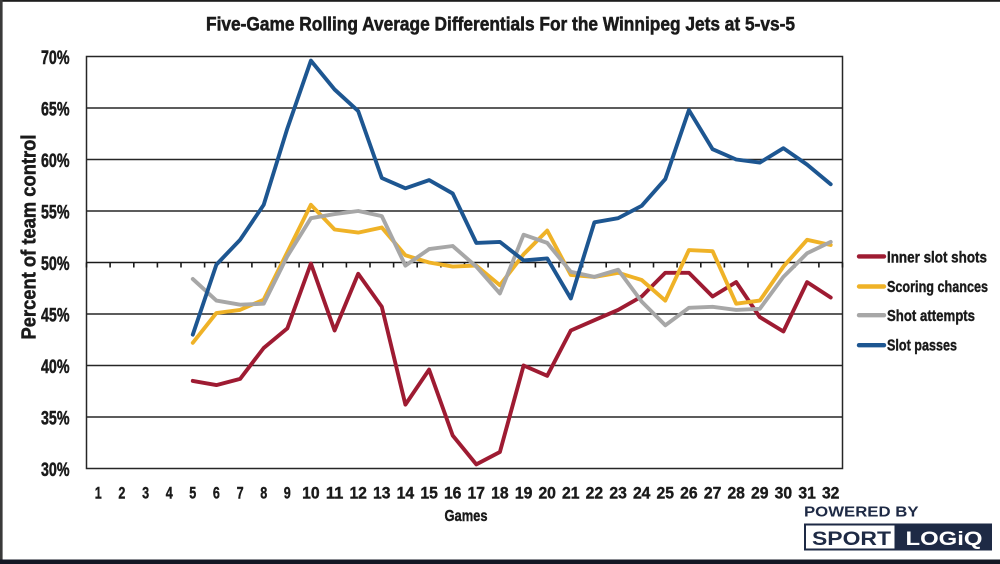  I want to click on svg-text: 15, so click(429, 493).